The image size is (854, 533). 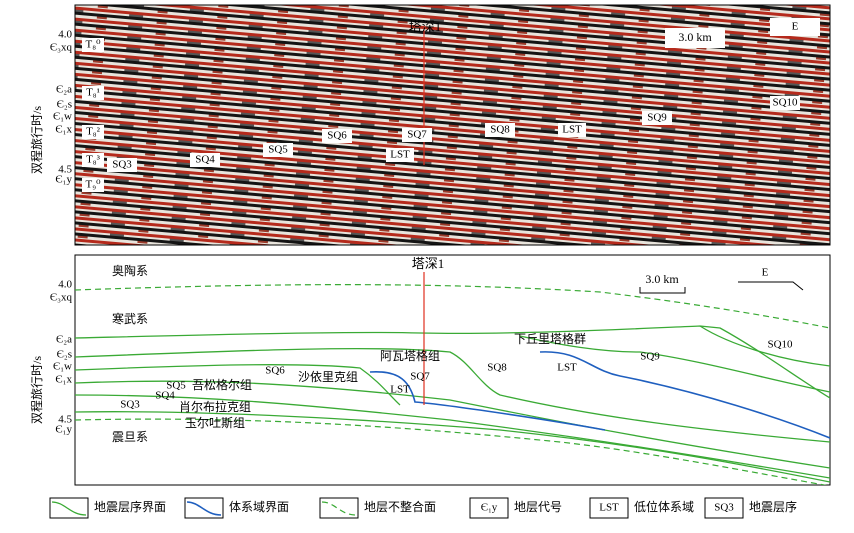 I want to click on label: SQ6, so click(x=337, y=136).